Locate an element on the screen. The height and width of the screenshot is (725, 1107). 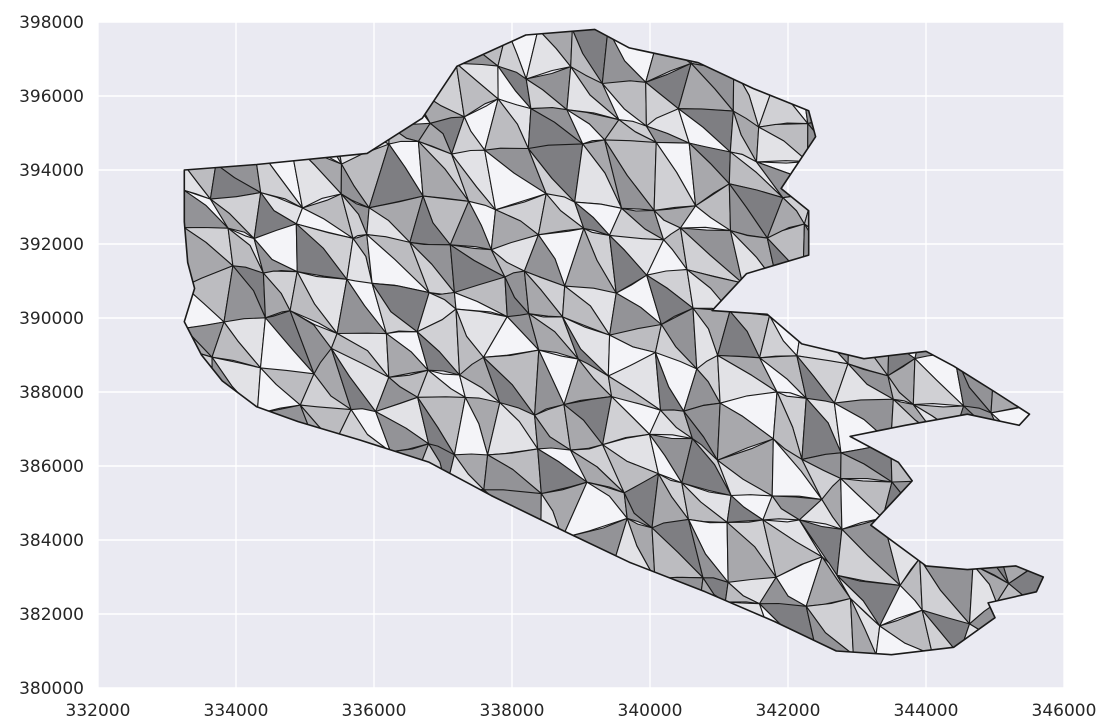
y-tick-label: 398000 is located at coordinates (51, 23).